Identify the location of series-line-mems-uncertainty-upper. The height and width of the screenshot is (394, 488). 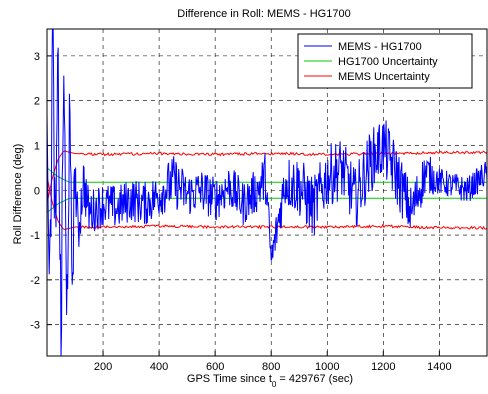
(267, 176).